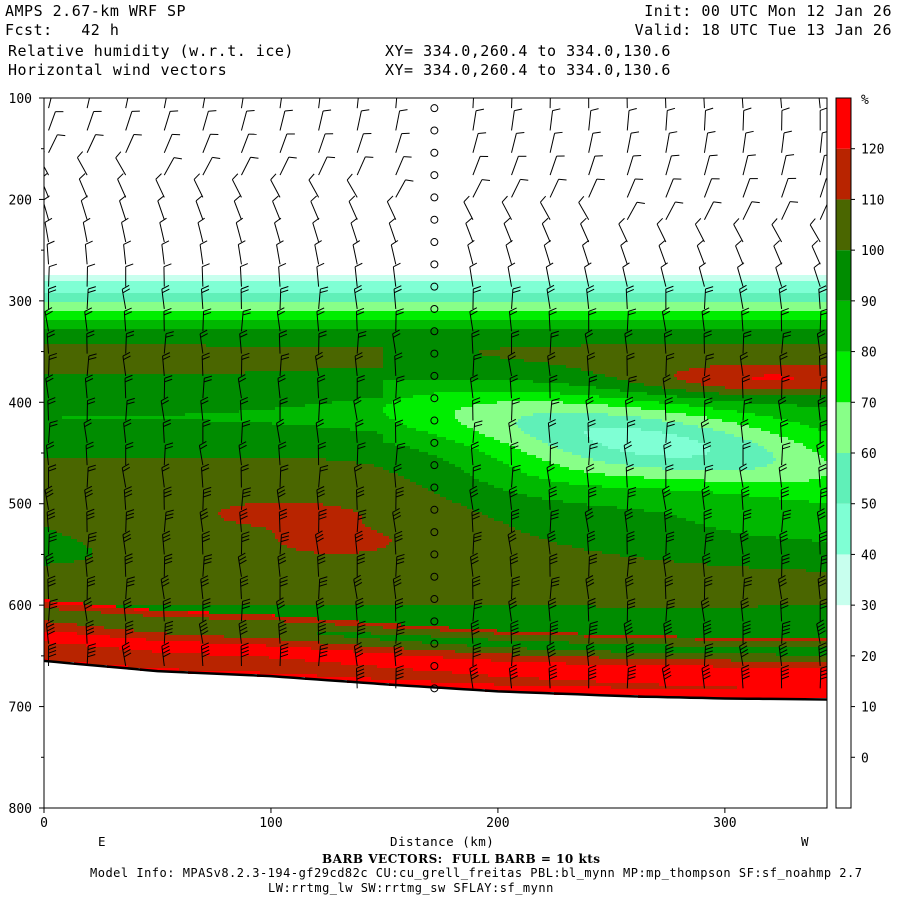 The height and width of the screenshot is (900, 900). I want to click on colorbar-label: 40, so click(869, 555).